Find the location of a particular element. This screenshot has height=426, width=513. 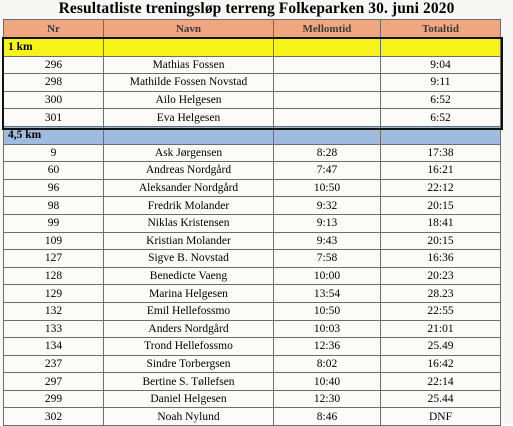

cell-mellomtid: 8:46 is located at coordinates (327, 416).